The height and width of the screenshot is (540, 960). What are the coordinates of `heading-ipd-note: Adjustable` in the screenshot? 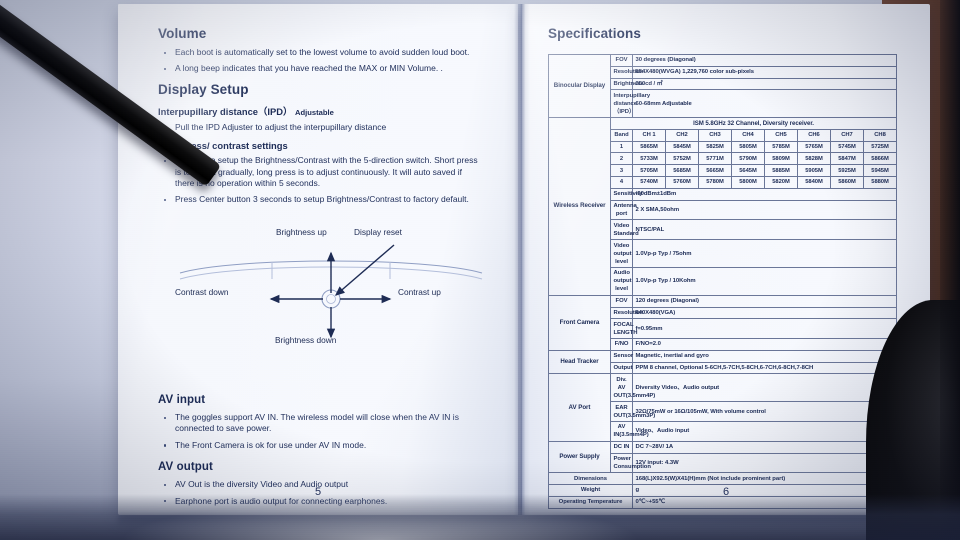 It's located at (314, 112).